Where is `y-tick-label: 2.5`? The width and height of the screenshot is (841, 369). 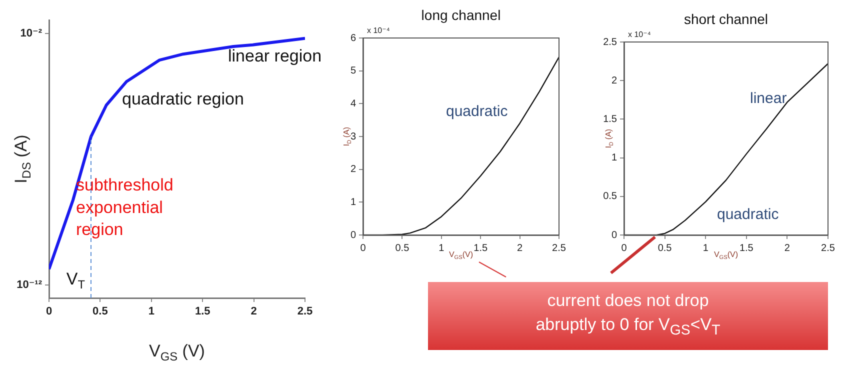 y-tick-label: 2.5 is located at coordinates (610, 42).